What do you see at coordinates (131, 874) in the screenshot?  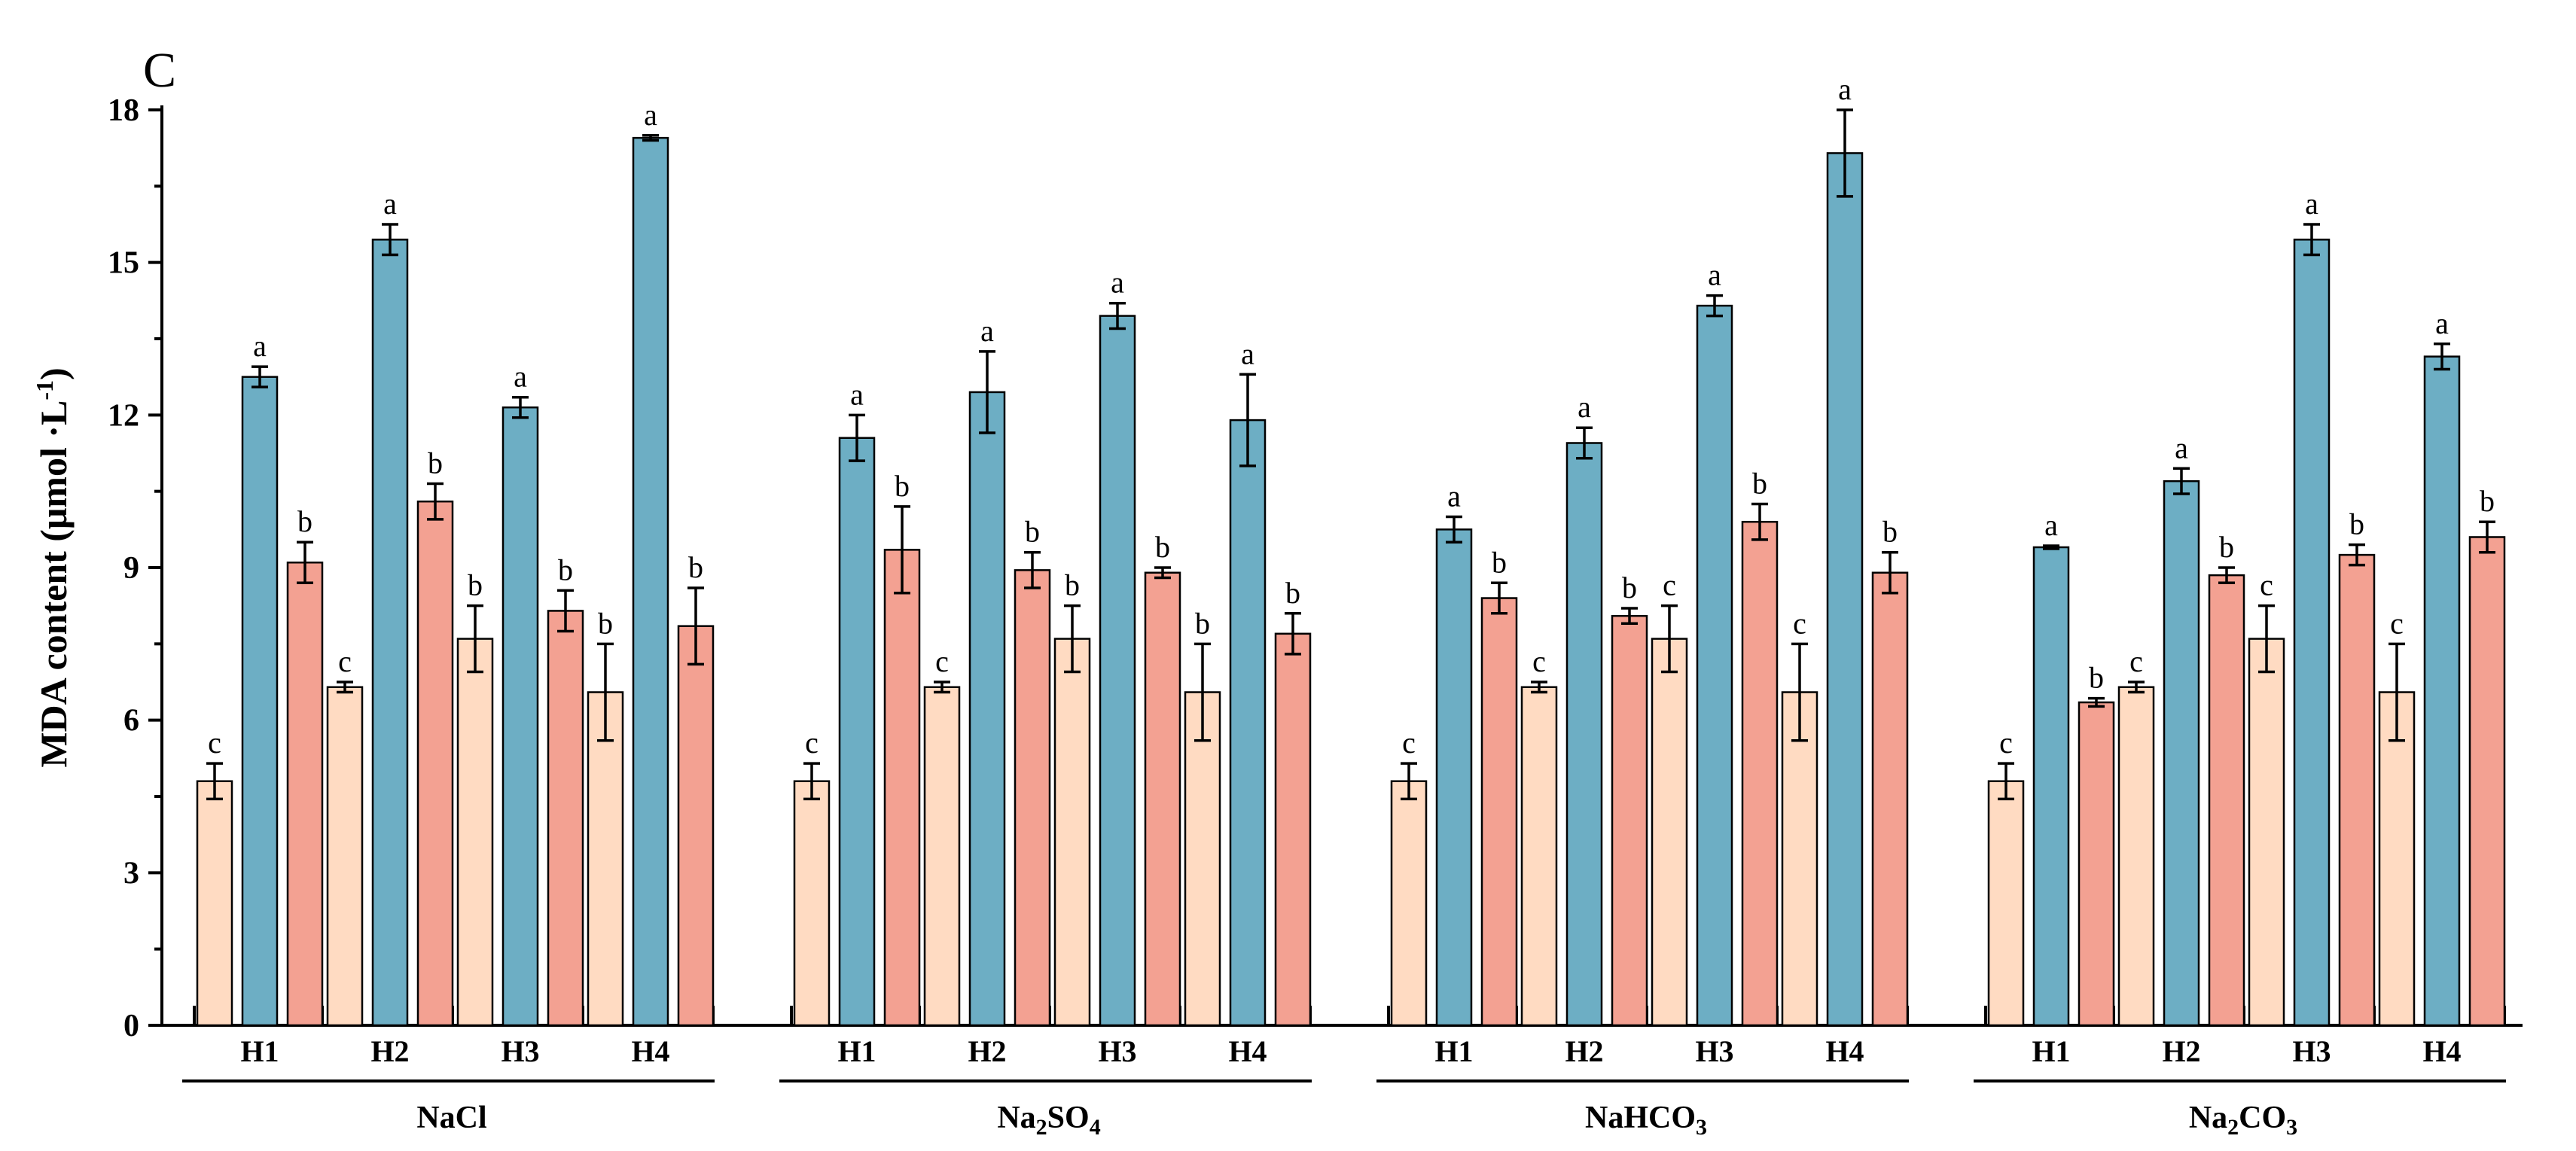 I see `y-tick-label: 3` at bounding box center [131, 874].